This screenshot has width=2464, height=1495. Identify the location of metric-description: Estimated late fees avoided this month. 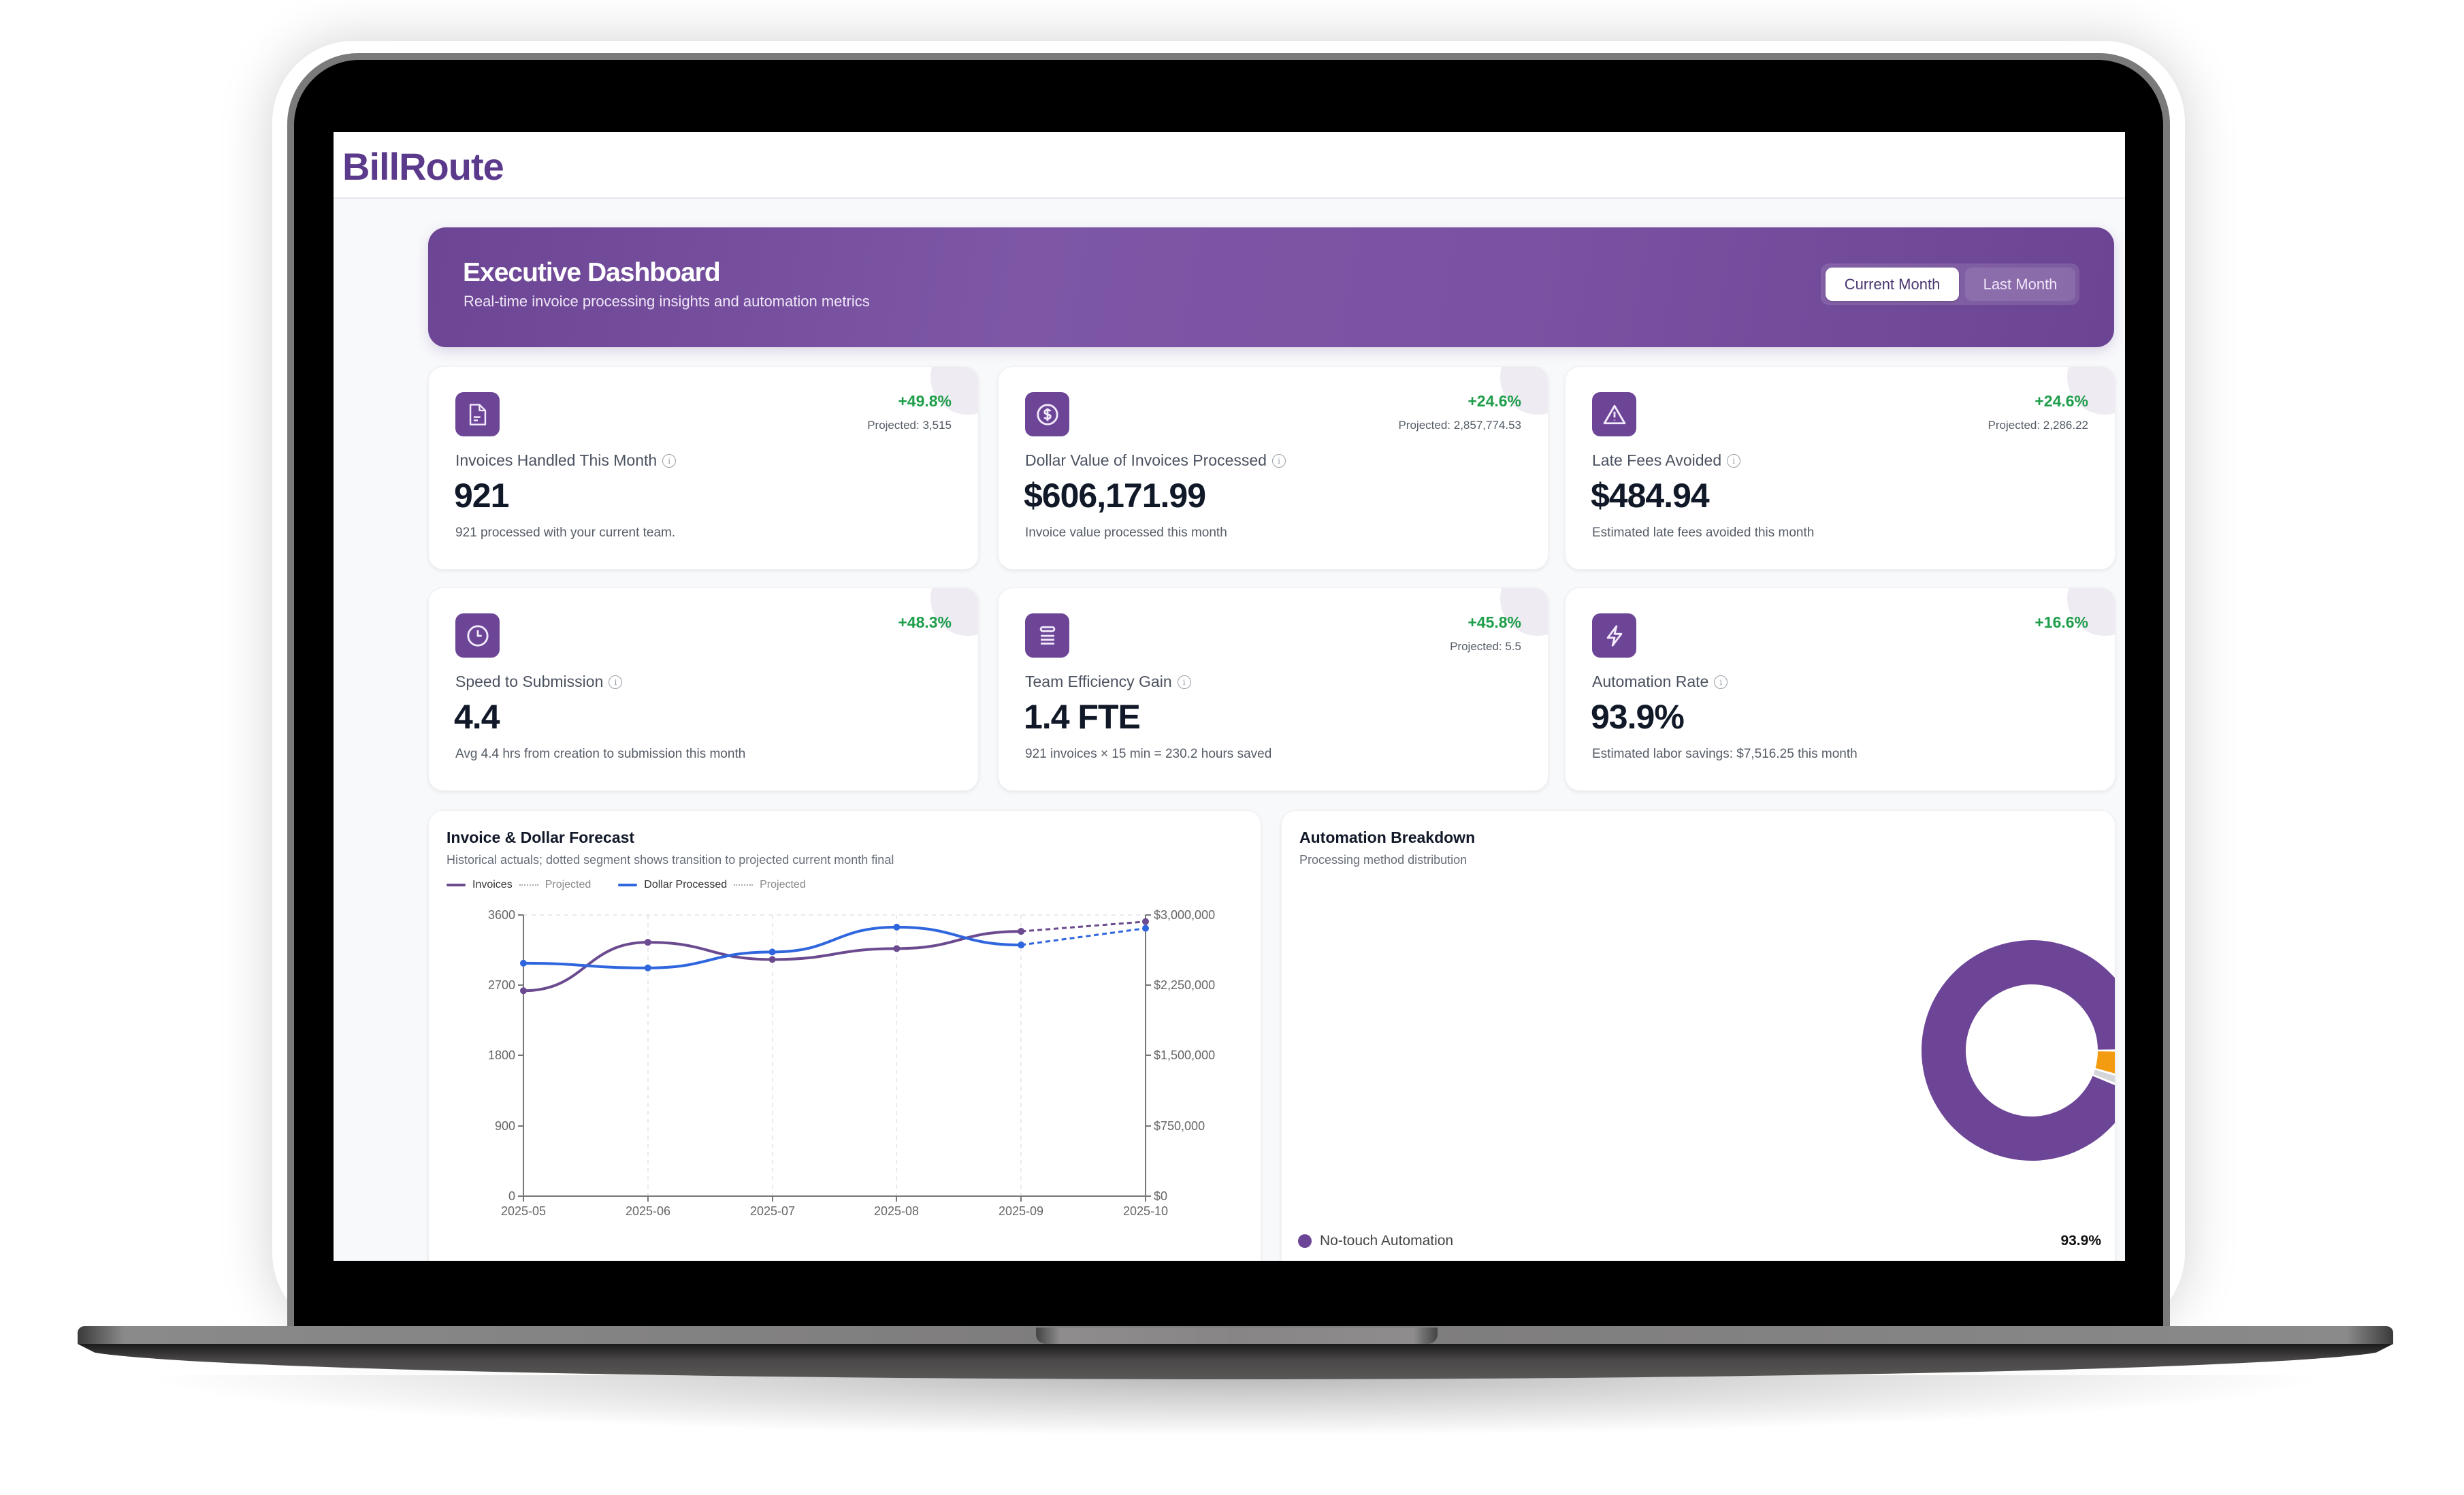
(1703, 533).